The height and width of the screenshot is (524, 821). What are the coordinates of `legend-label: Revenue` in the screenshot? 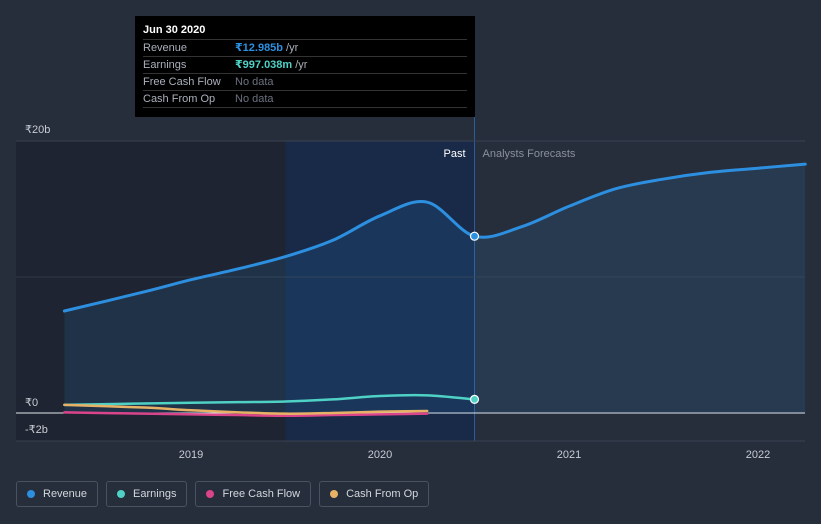 It's located at (65, 494).